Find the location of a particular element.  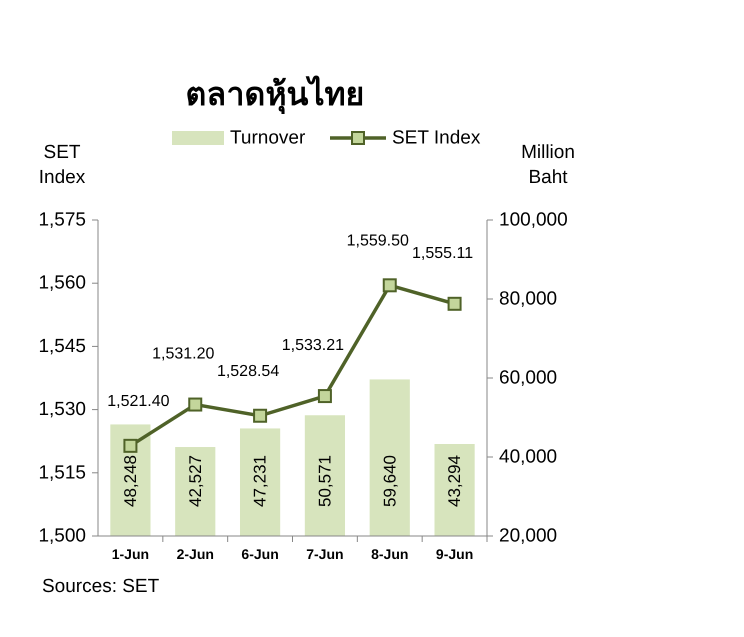

y2-axis-title: Million Baht is located at coordinates (548, 165).